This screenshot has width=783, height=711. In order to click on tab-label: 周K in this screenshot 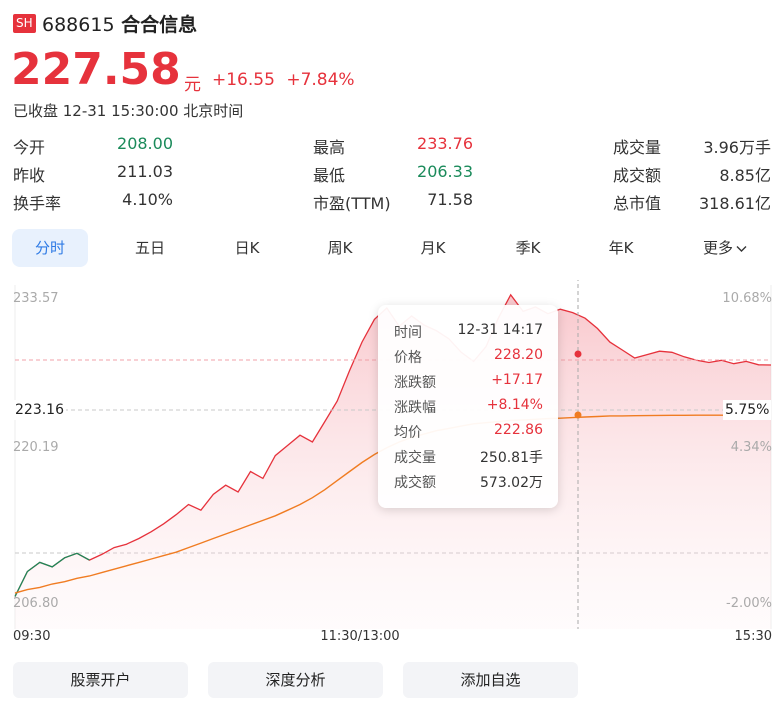, I will do `click(340, 248)`.